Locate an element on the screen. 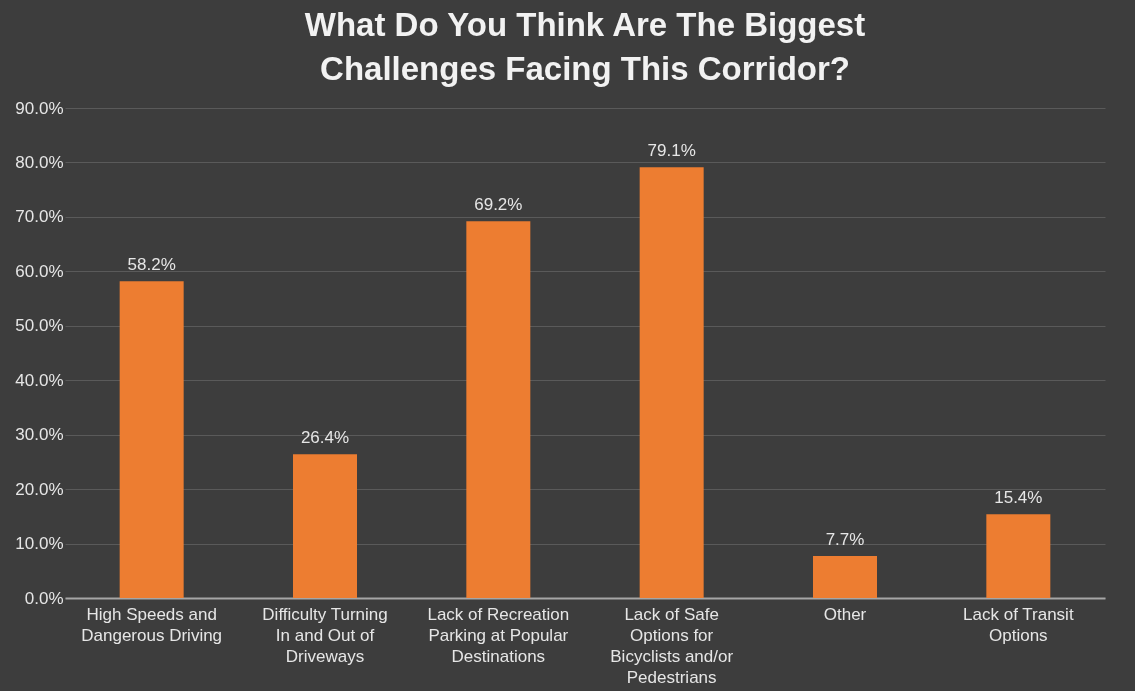 The image size is (1135, 691). y-tick-label: 90.0% is located at coordinates (39, 108).